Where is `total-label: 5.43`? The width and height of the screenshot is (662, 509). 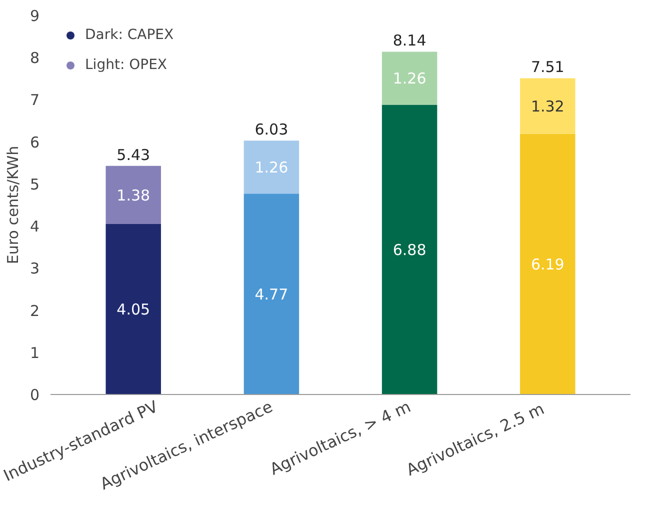
total-label: 5.43 is located at coordinates (133, 155).